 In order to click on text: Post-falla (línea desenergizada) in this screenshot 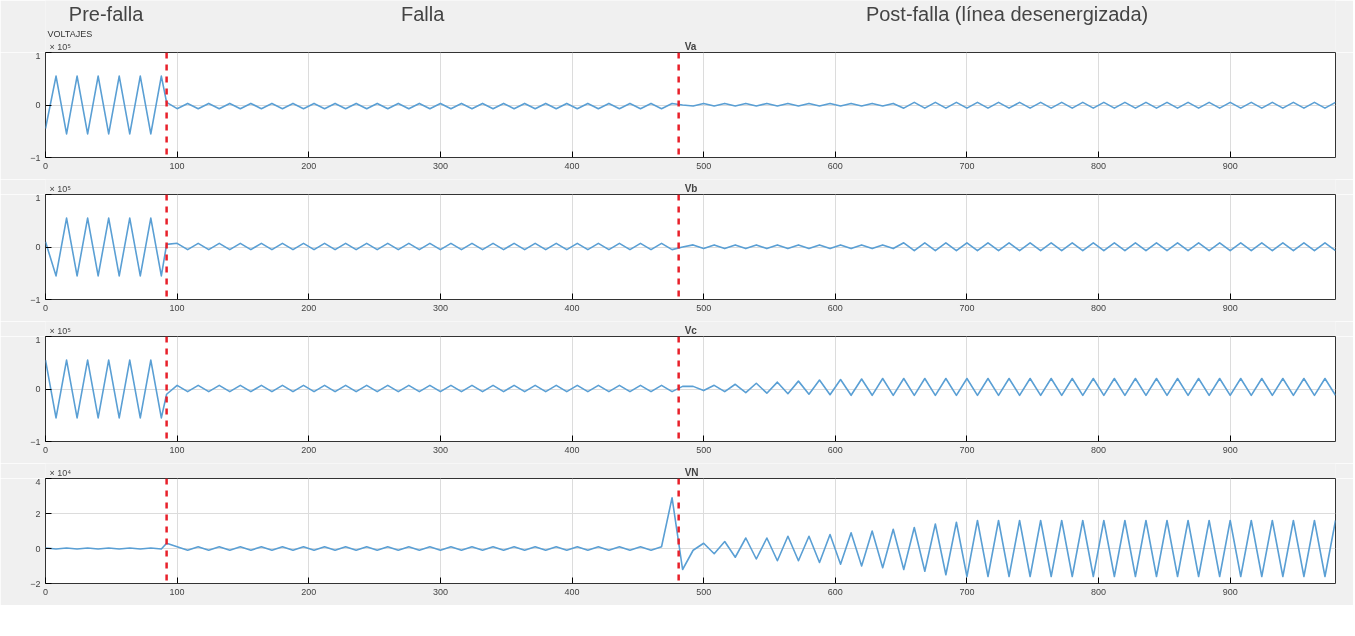, I will do `click(1007, 13)`.